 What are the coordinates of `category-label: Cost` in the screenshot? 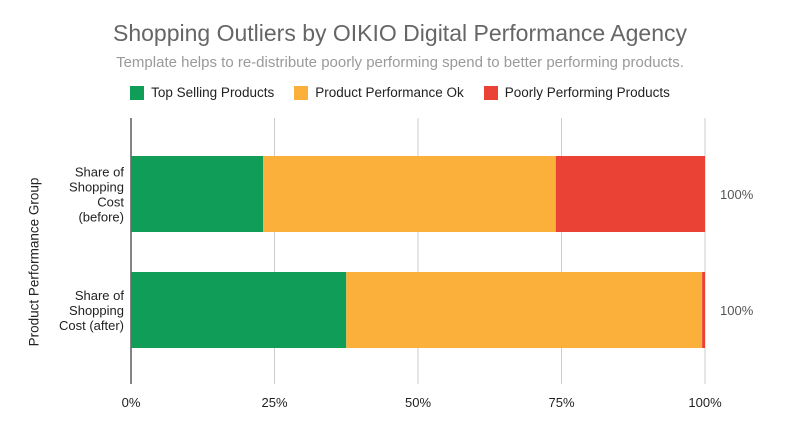 It's located at (110, 202).